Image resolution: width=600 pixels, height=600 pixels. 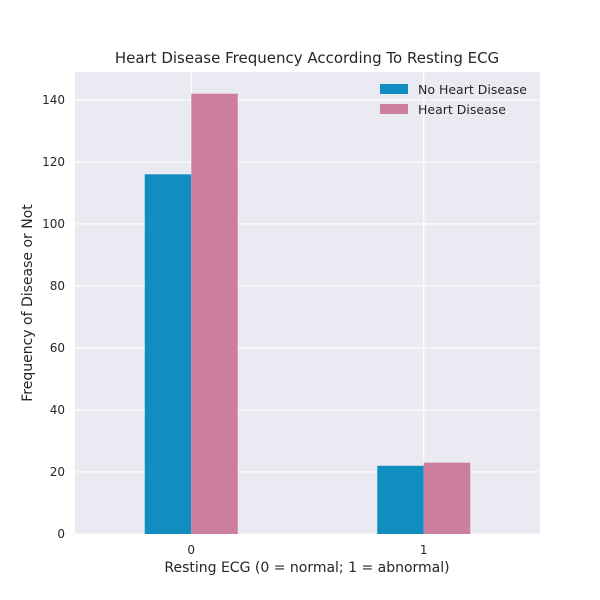 What do you see at coordinates (306, 568) in the screenshot?
I see `x-axis-label: Resting ECG (0 = normal; 1 = abnormal)` at bounding box center [306, 568].